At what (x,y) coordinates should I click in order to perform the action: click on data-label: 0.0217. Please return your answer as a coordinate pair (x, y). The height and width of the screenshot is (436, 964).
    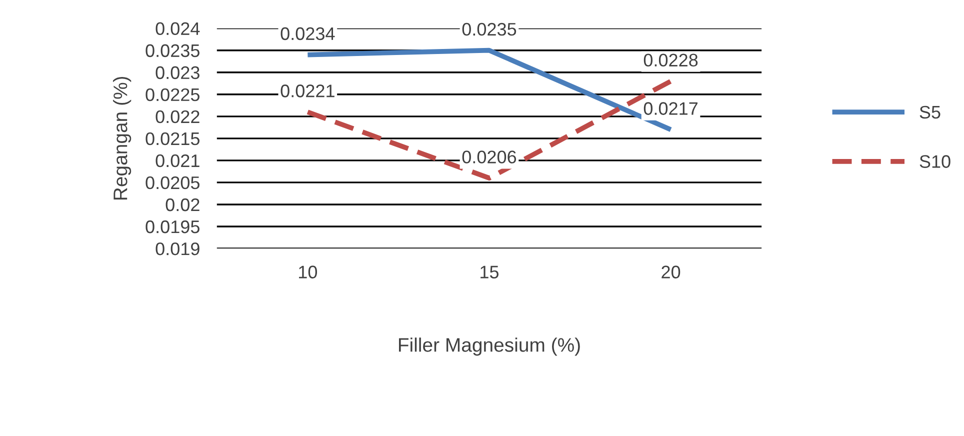
    Looking at the image, I should click on (671, 108).